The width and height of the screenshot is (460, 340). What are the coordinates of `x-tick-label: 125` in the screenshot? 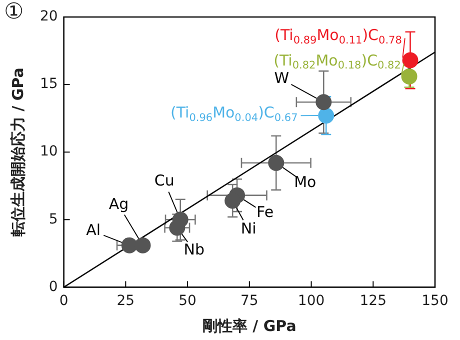 It's located at (373, 301).